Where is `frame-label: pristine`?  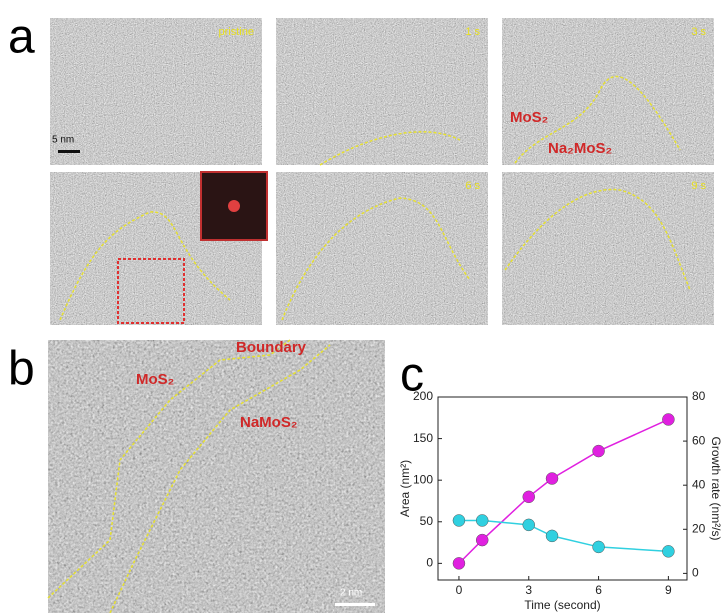 frame-label: pristine is located at coordinates (236, 32).